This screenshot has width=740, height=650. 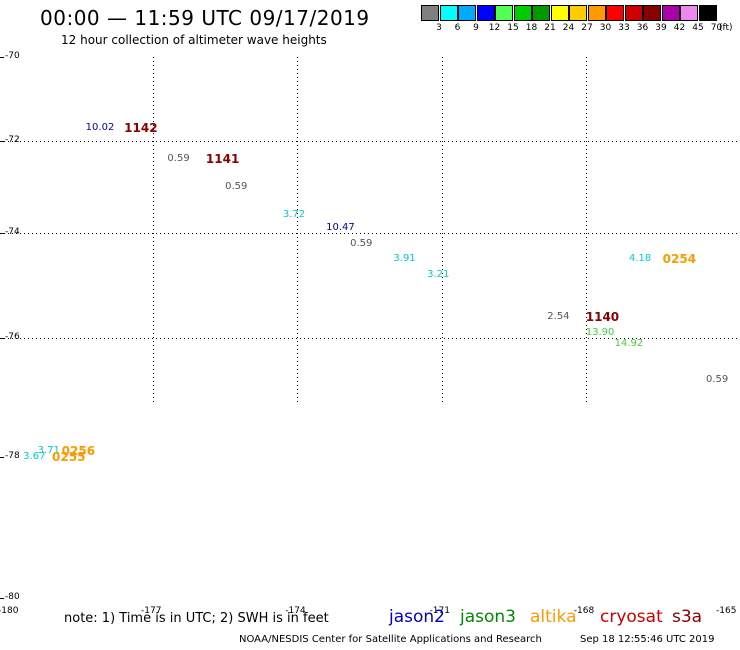 What do you see at coordinates (12, 456) in the screenshot?
I see `lat-label: -78` at bounding box center [12, 456].